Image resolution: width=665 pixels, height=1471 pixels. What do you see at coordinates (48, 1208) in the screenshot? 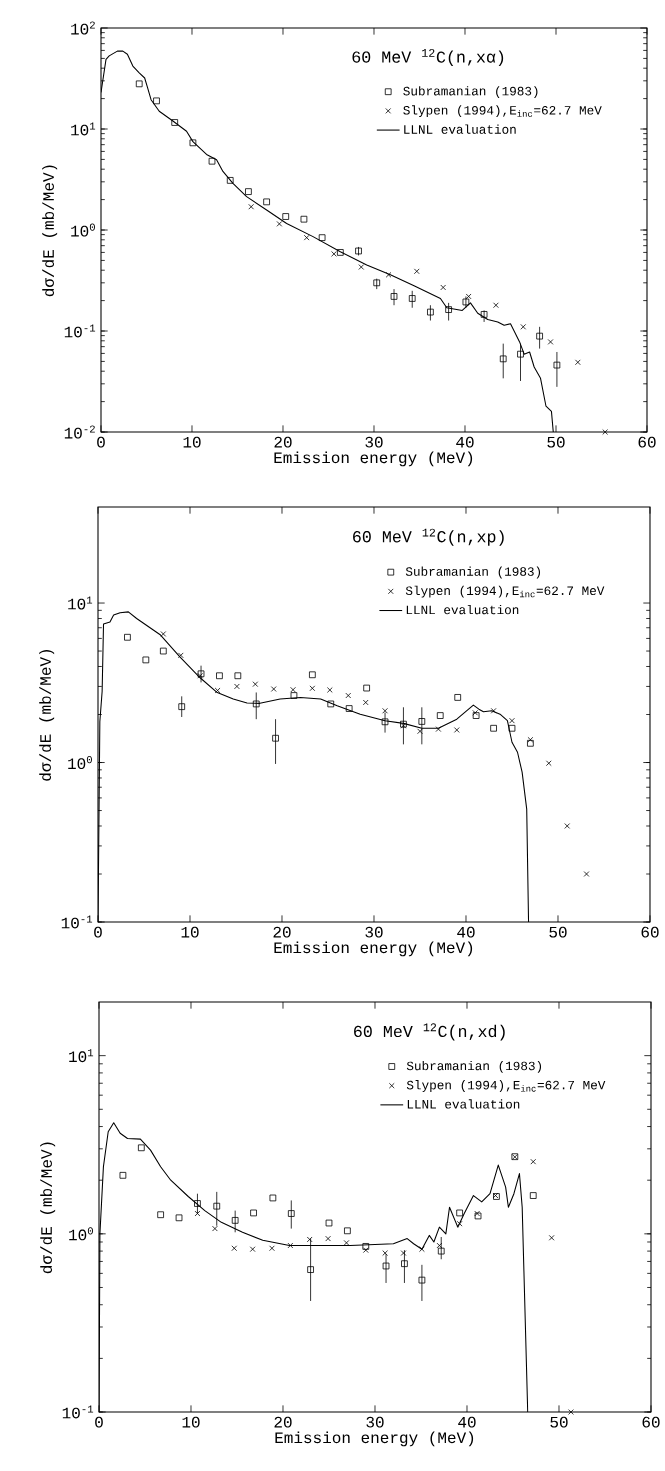
I see `y-axis-title: dσ/dE (mb/MeV)` at bounding box center [48, 1208].